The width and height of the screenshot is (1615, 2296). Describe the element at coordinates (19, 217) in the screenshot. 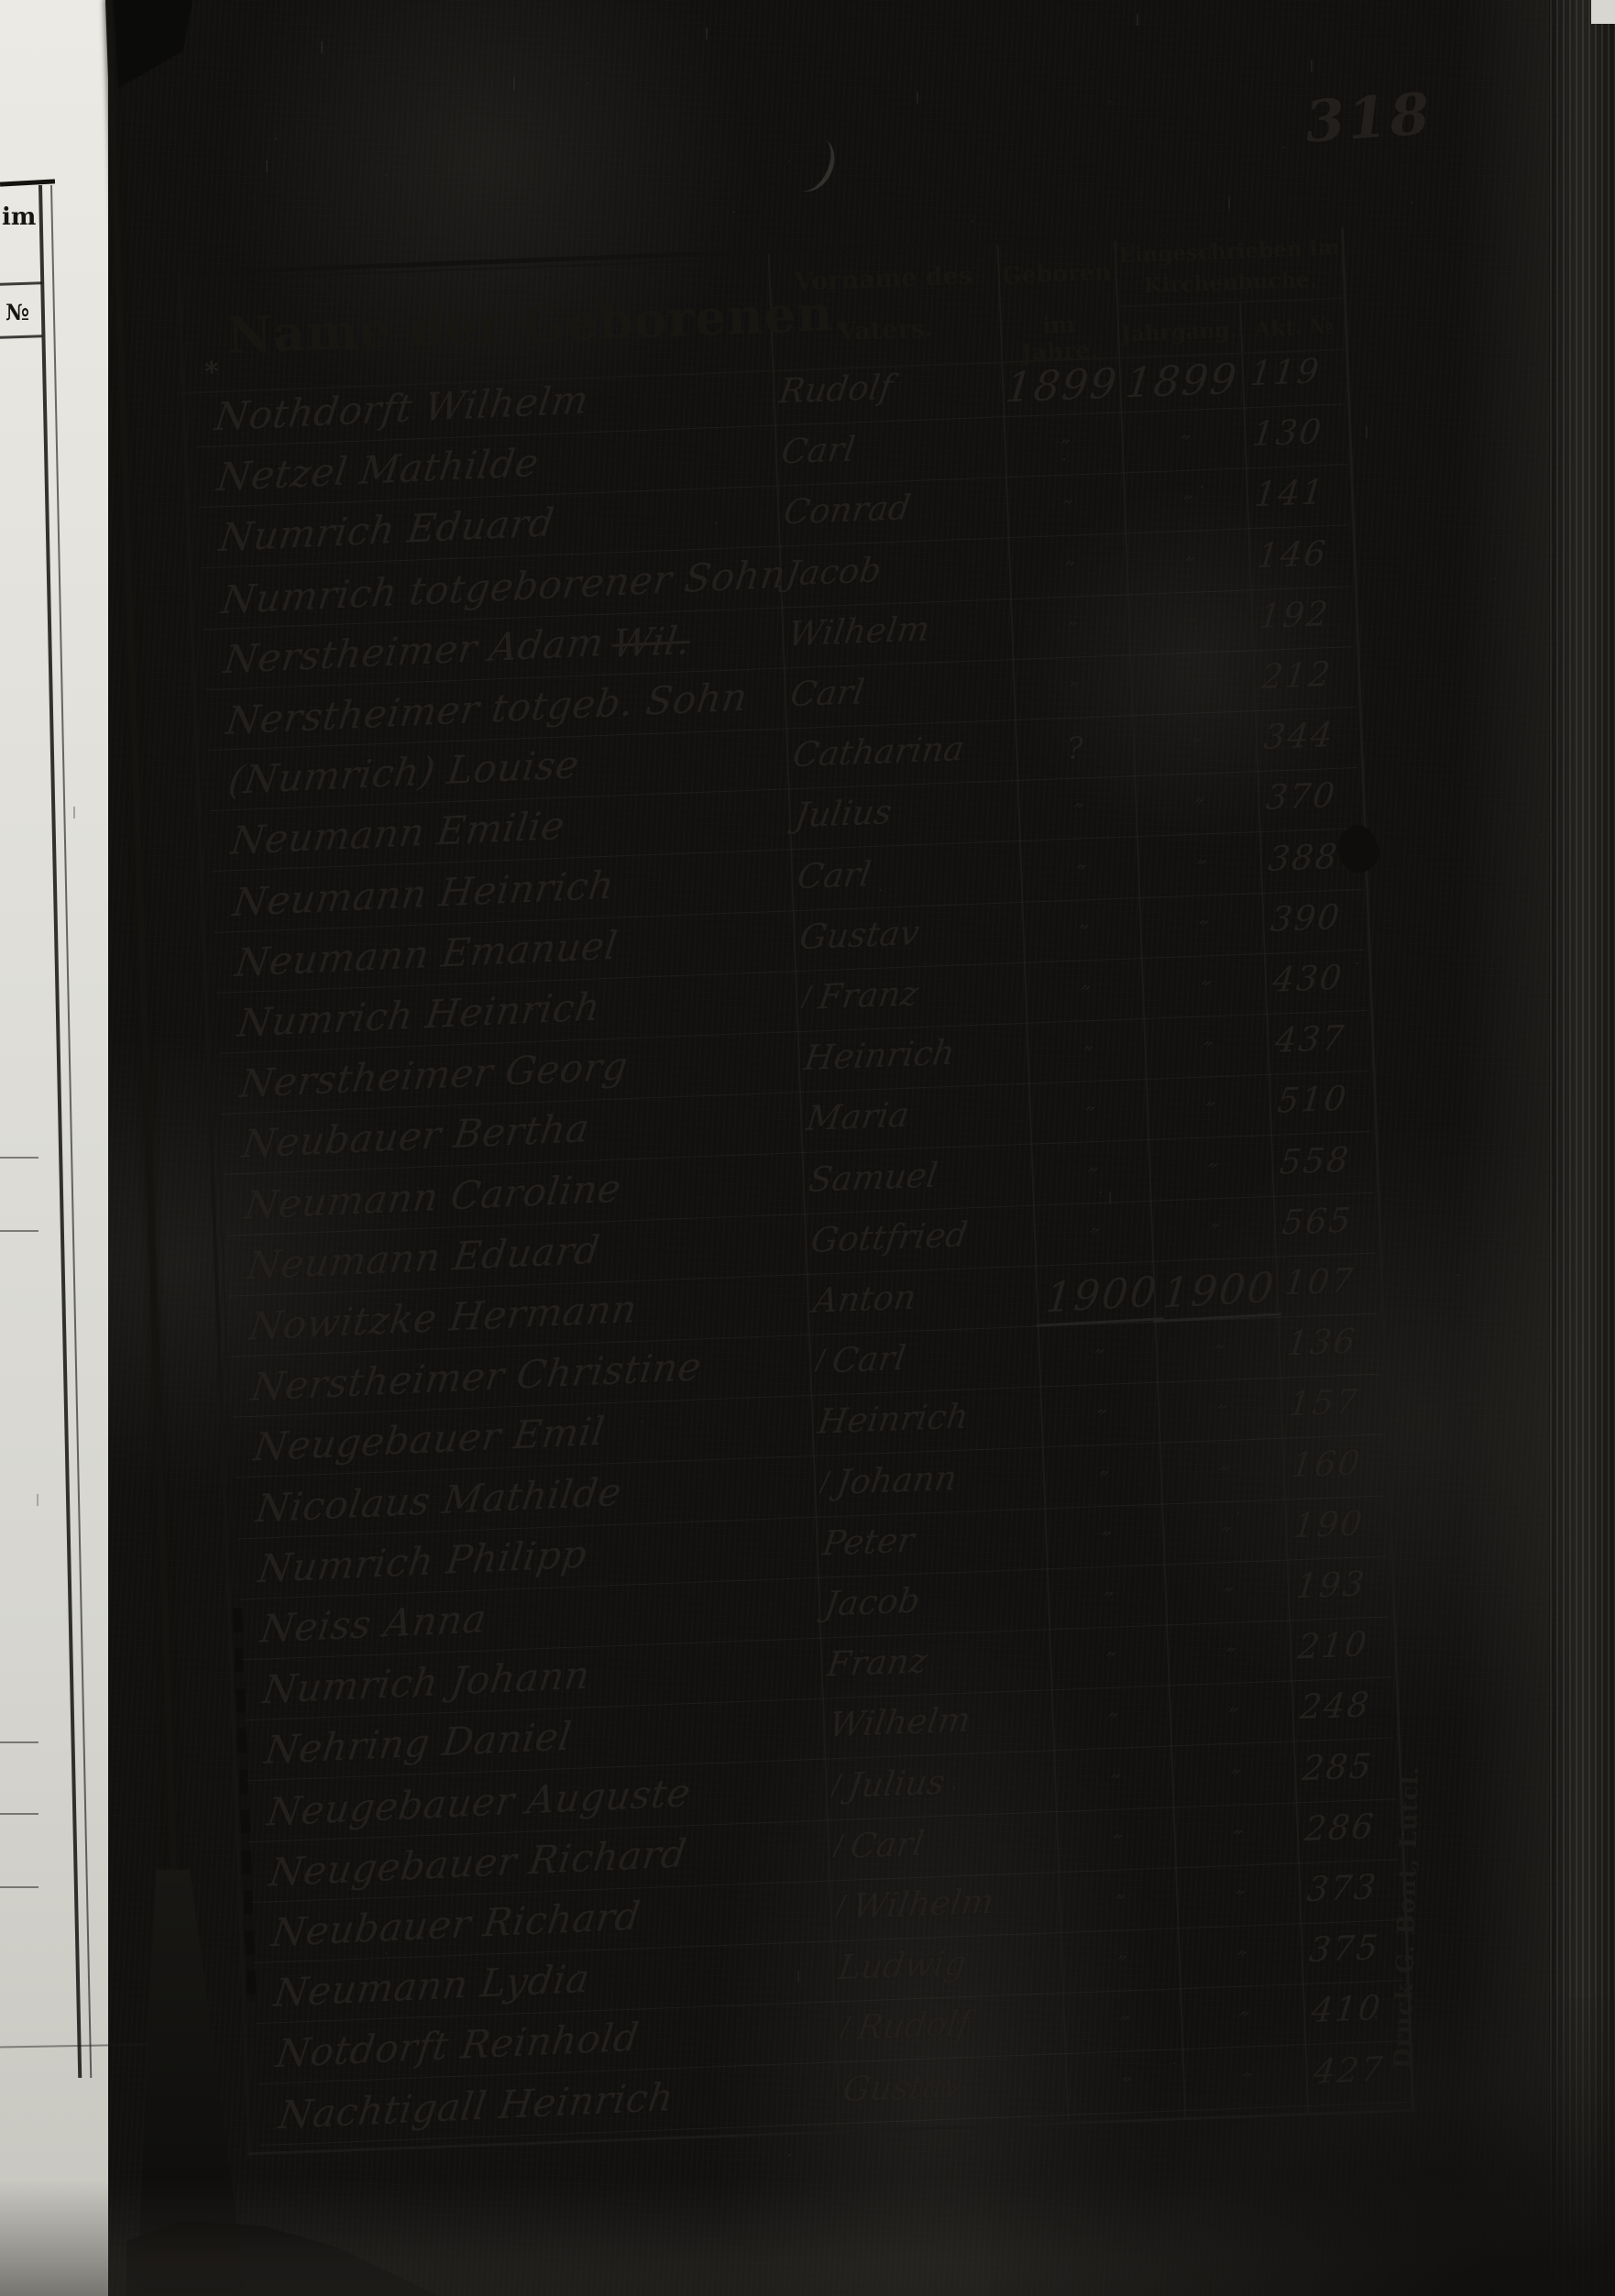

I see `facing-page-header-fragment: im` at that location.